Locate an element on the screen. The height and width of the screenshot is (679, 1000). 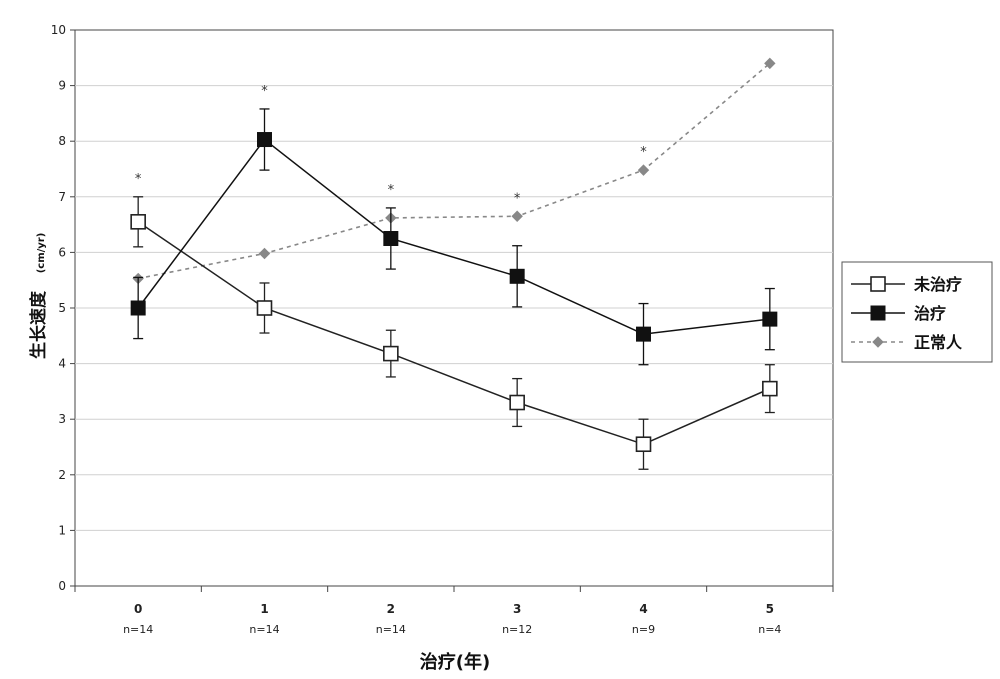
significance-markers: * * * * * is located at coordinates (391, 145).